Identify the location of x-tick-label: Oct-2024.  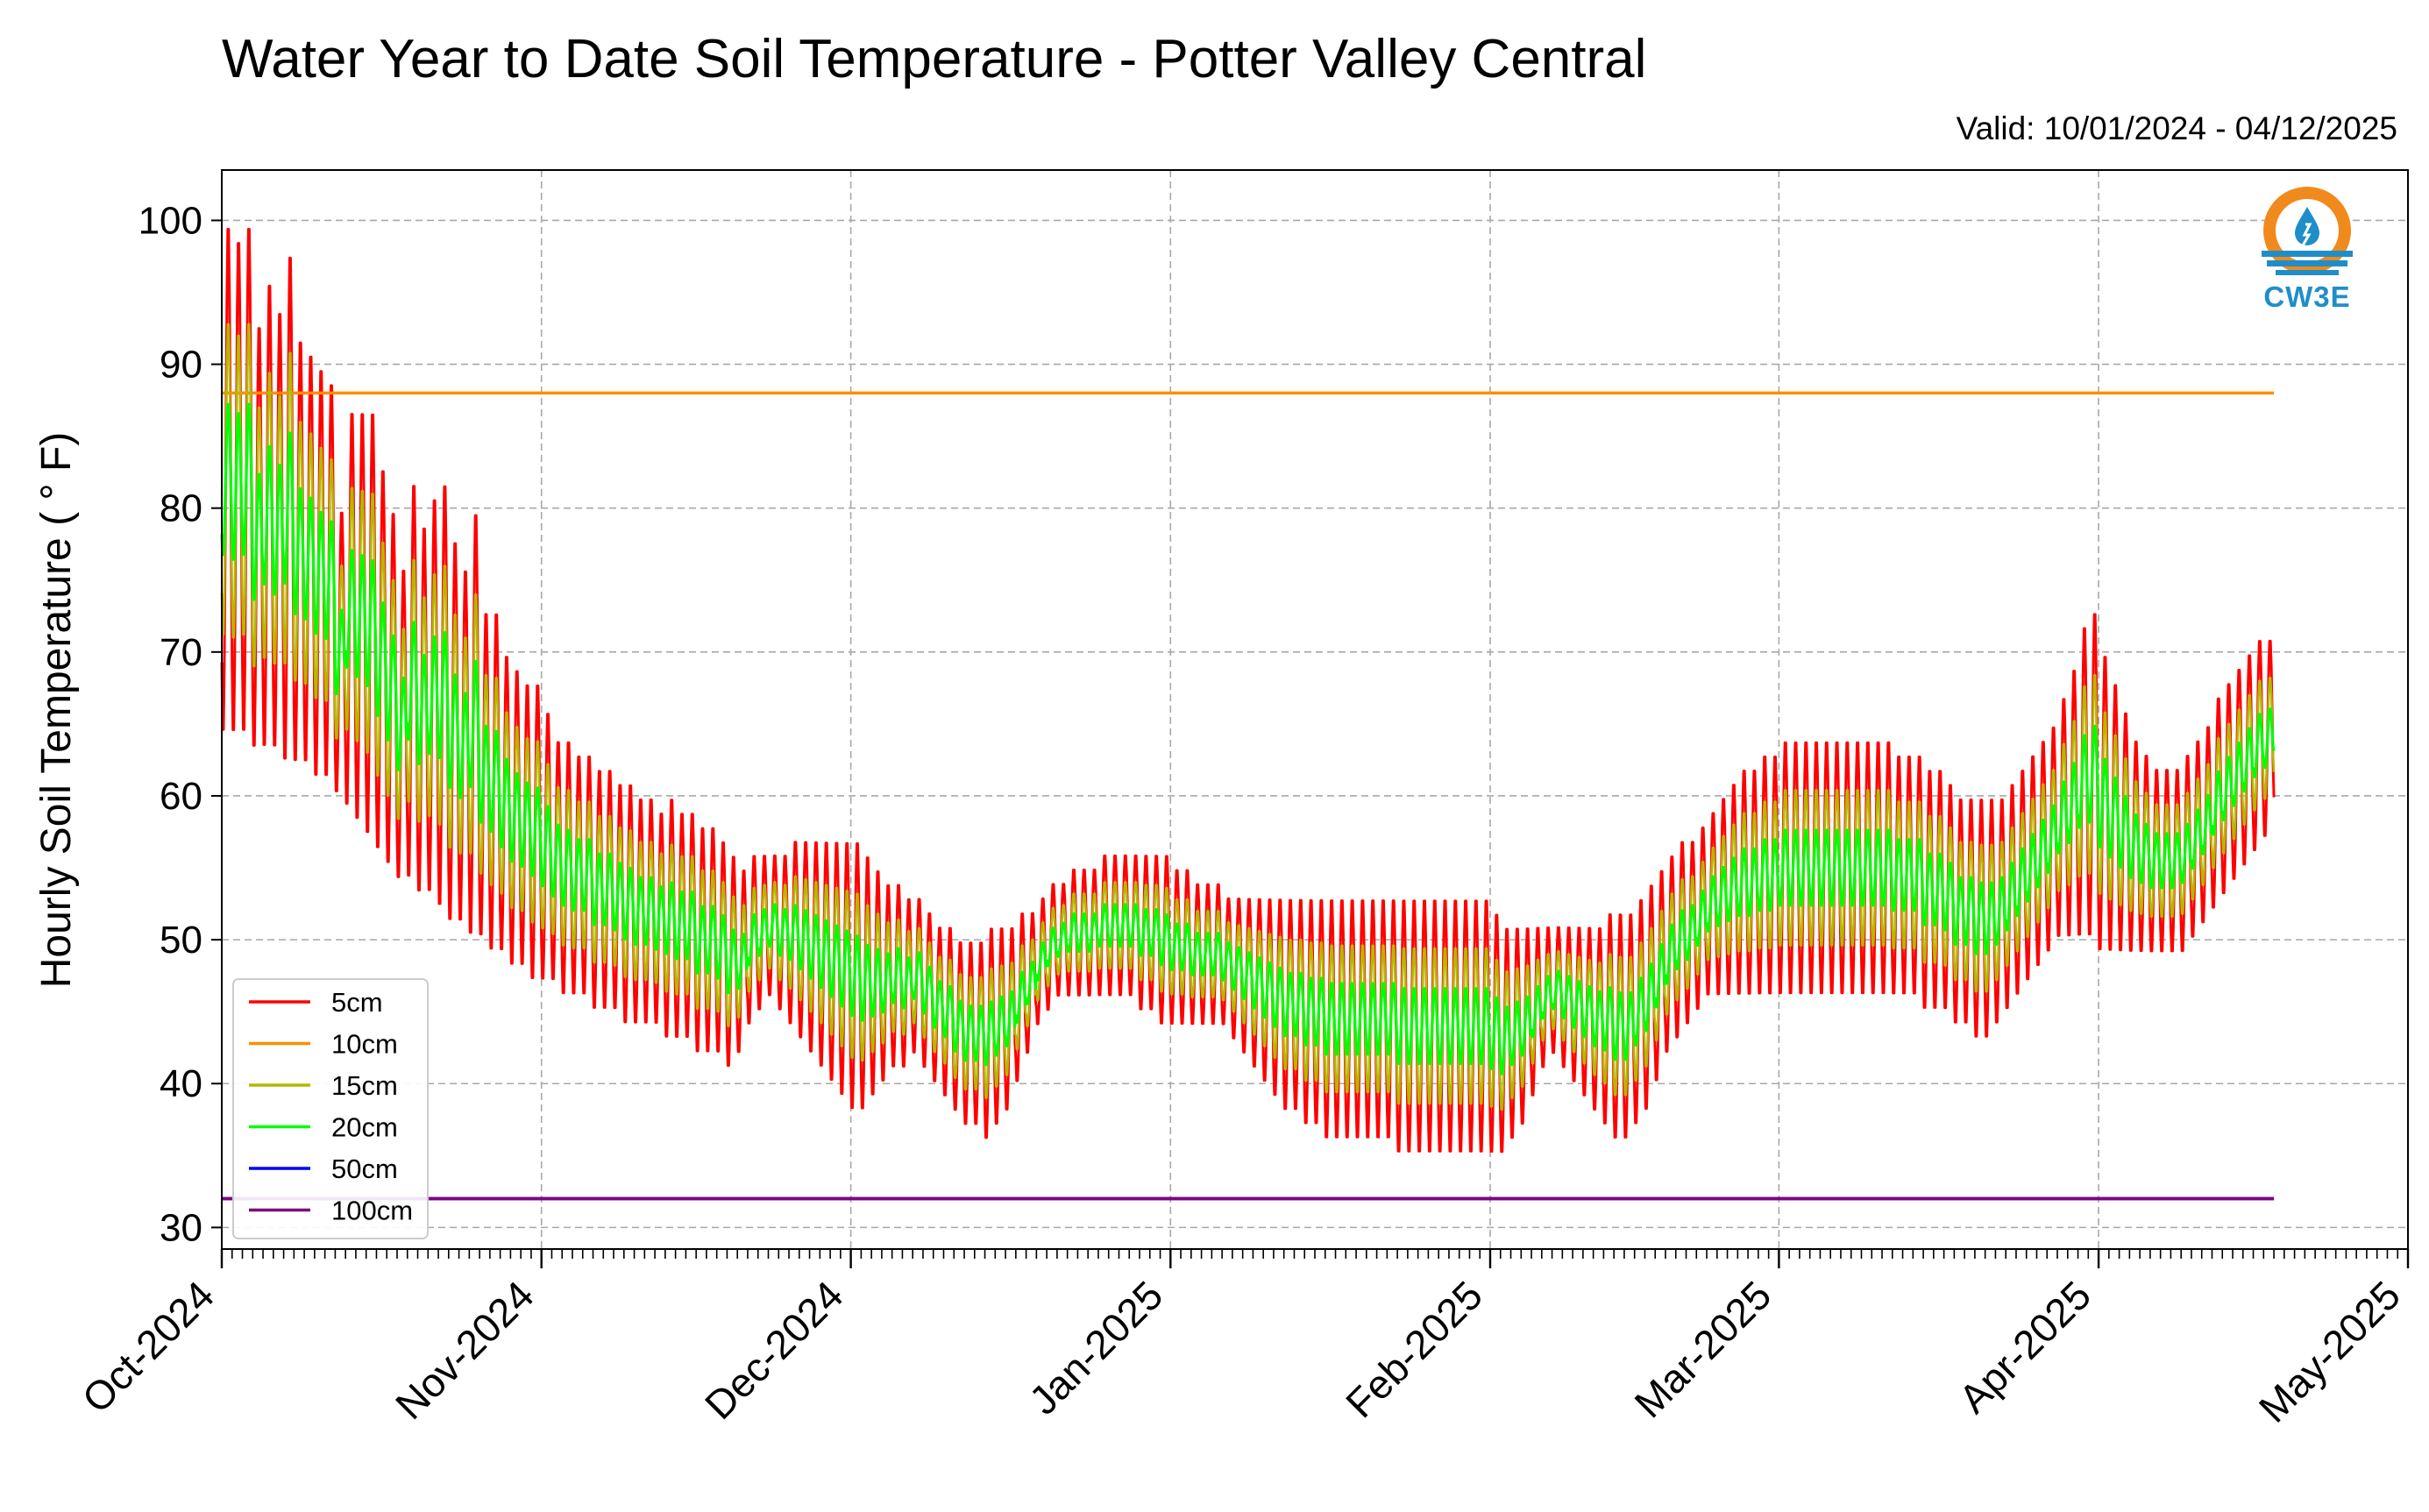
(149, 1347).